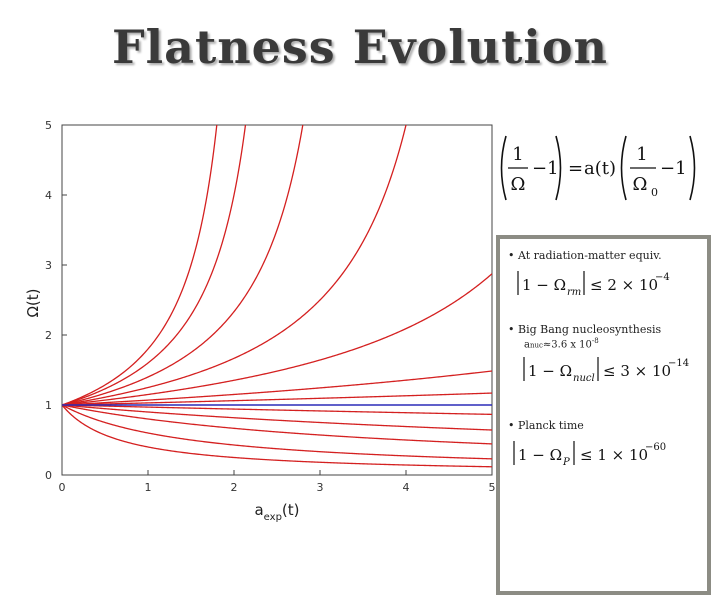 The image size is (720, 595). What do you see at coordinates (291, 510) in the screenshot?
I see `x-label-tail: (t)` at bounding box center [291, 510].